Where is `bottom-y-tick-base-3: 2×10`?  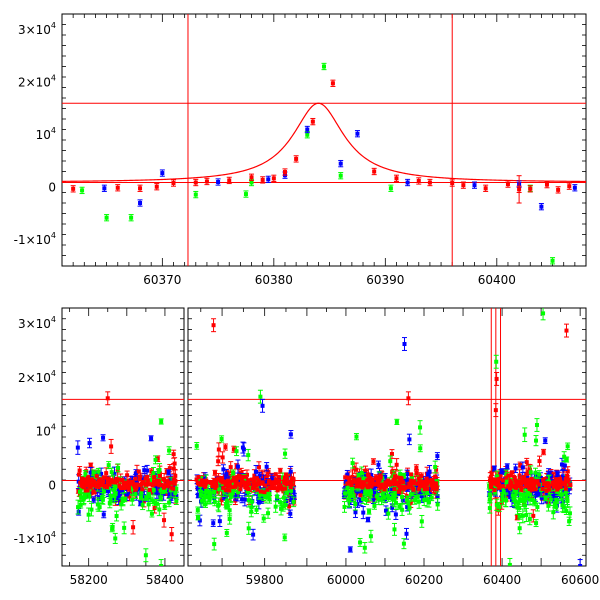 bottom-y-tick-base-3: 2×10 is located at coordinates (34, 378).